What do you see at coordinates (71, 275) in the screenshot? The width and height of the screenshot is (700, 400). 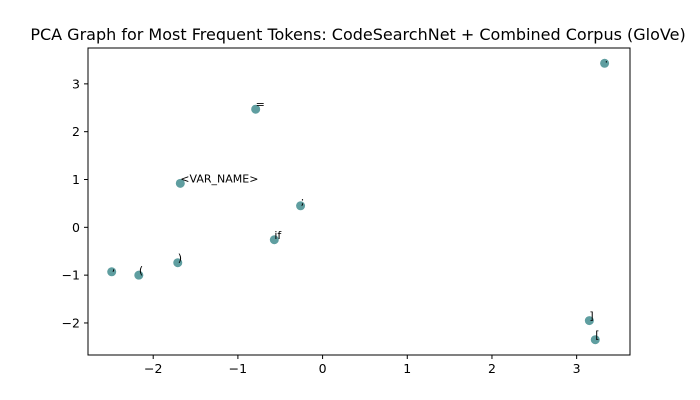 I see `y-tick-label: −1` at bounding box center [71, 275].